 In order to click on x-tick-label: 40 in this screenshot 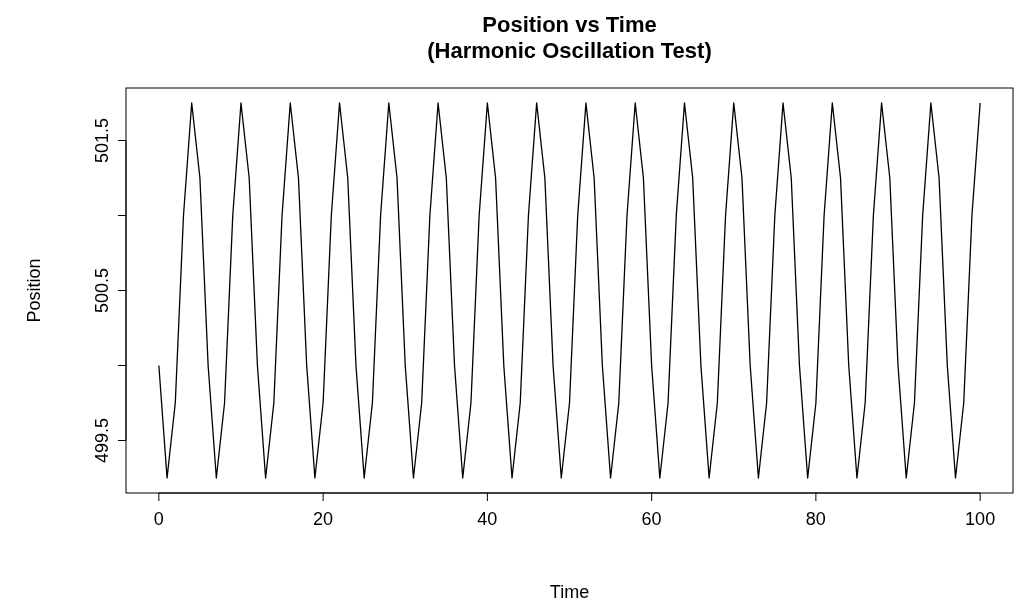, I will do `click(487, 519)`.